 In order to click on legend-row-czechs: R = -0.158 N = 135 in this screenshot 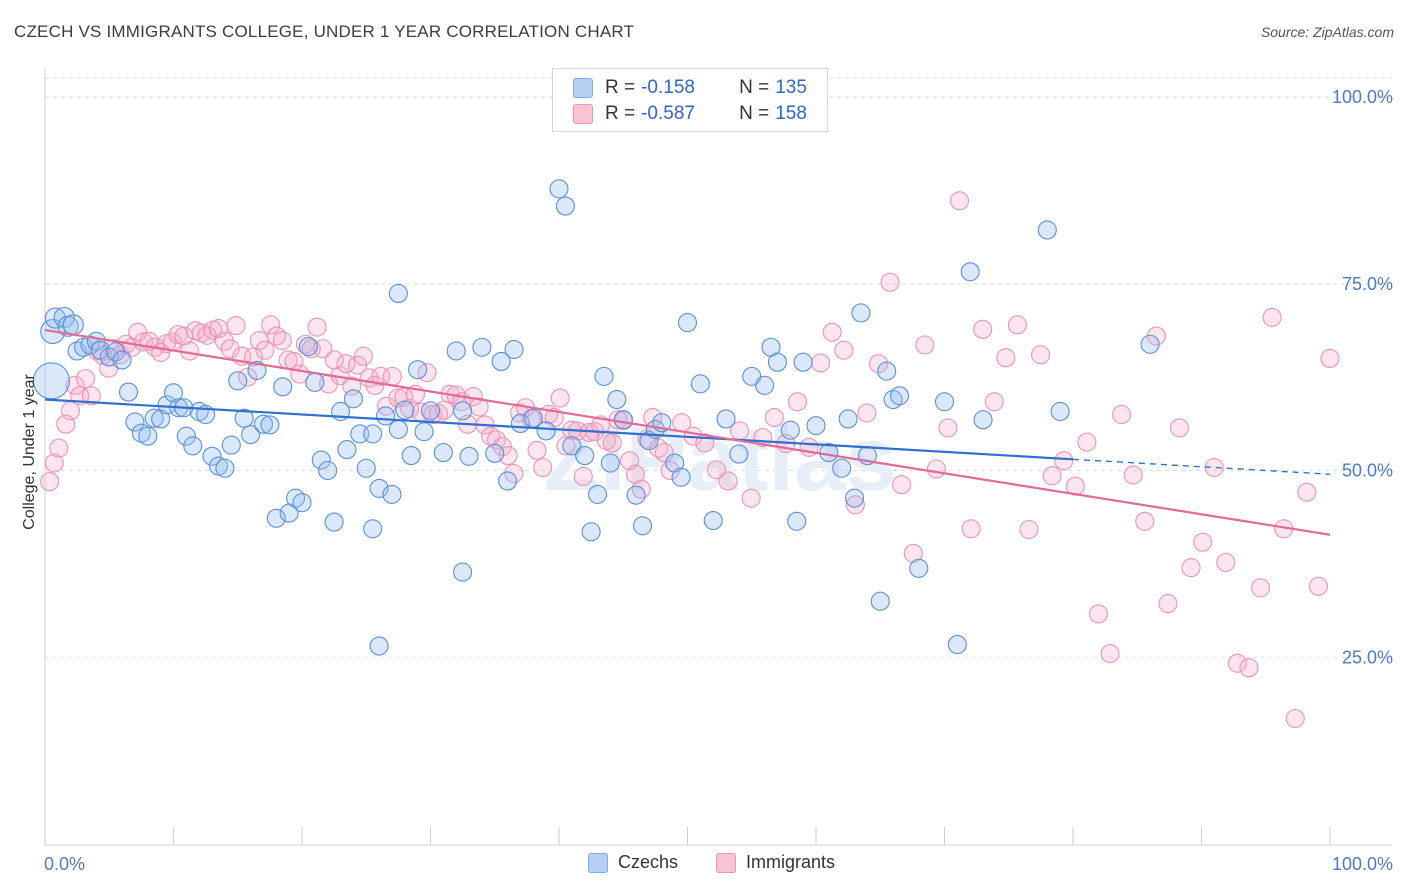, I will do `click(699, 88)`.